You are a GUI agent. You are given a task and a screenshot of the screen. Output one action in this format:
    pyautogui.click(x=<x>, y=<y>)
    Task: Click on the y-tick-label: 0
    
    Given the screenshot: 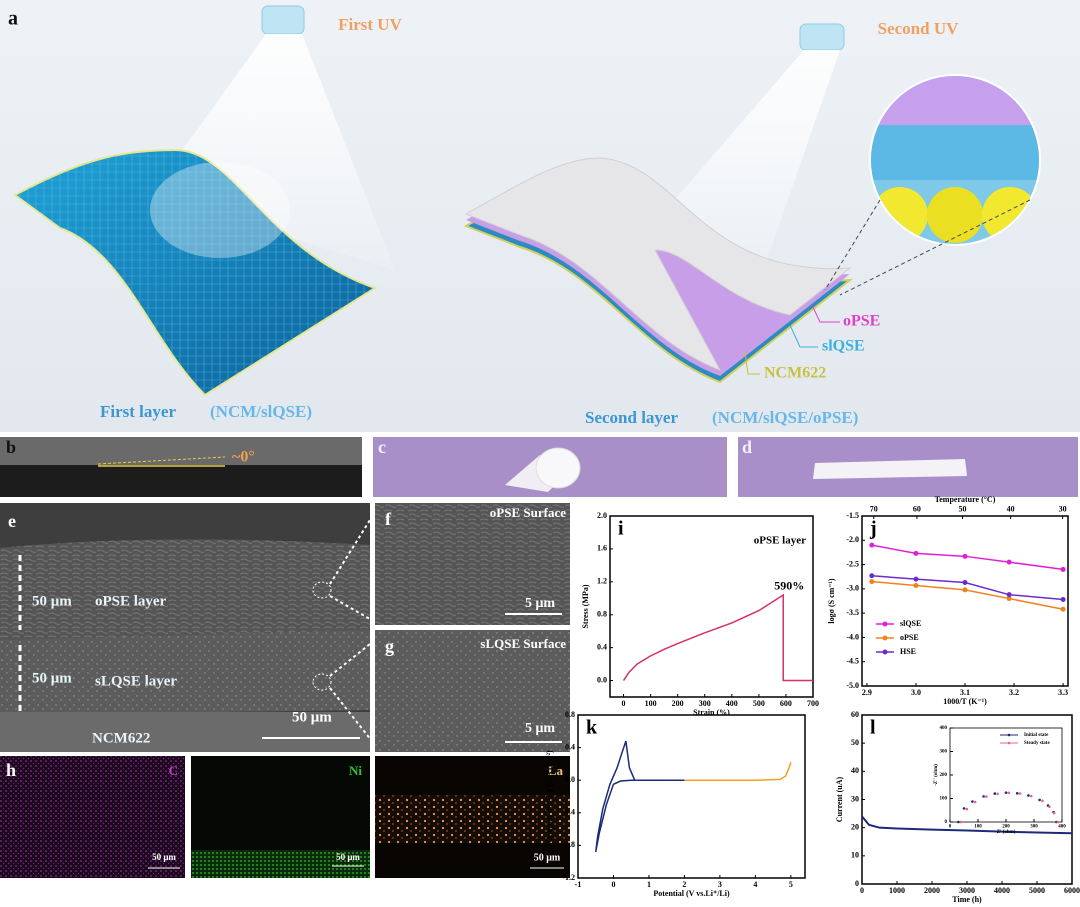 What is the action you would take?
    pyautogui.click(x=857, y=883)
    